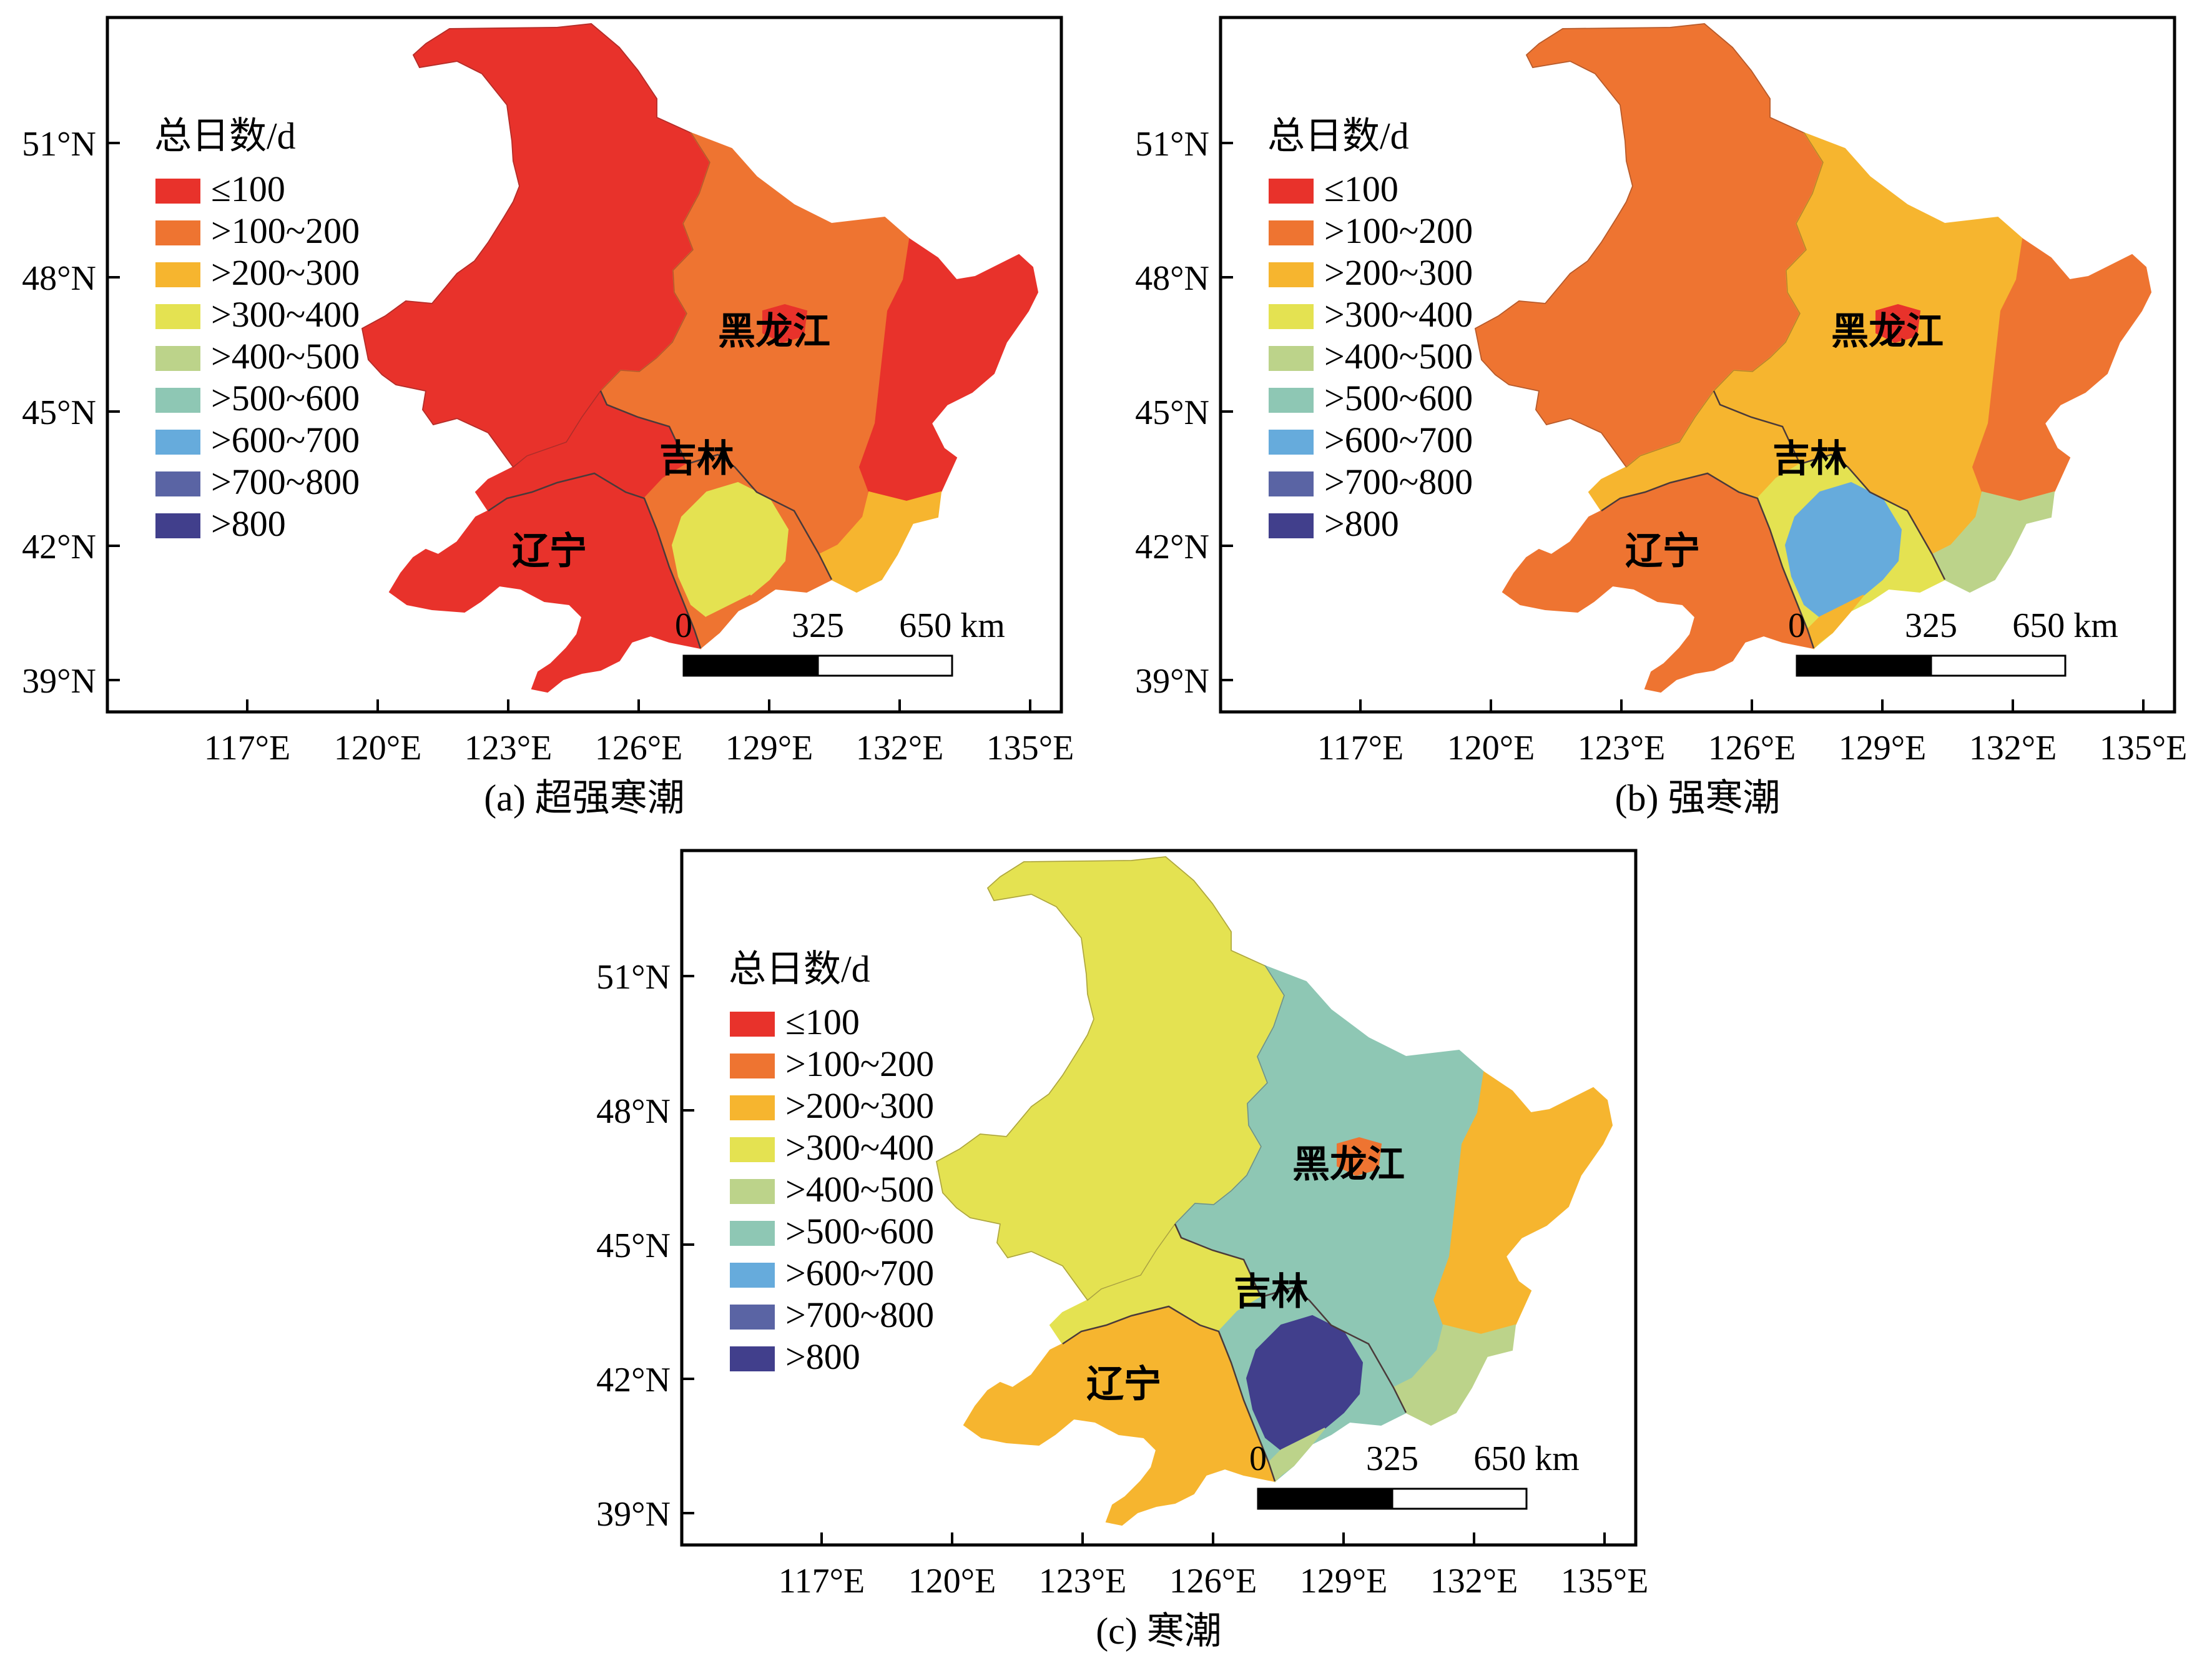 The image size is (2212, 1653). Describe the element at coordinates (285, 231) in the screenshot. I see `legend-label: >100~200` at that location.